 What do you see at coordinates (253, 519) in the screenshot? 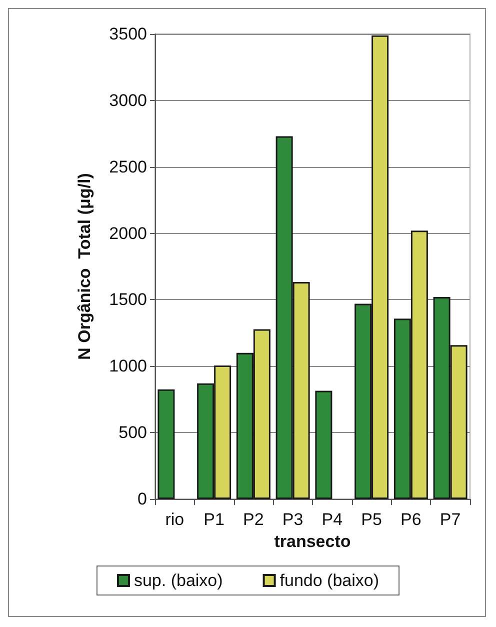
I see `x-tick-label: P2` at bounding box center [253, 519].